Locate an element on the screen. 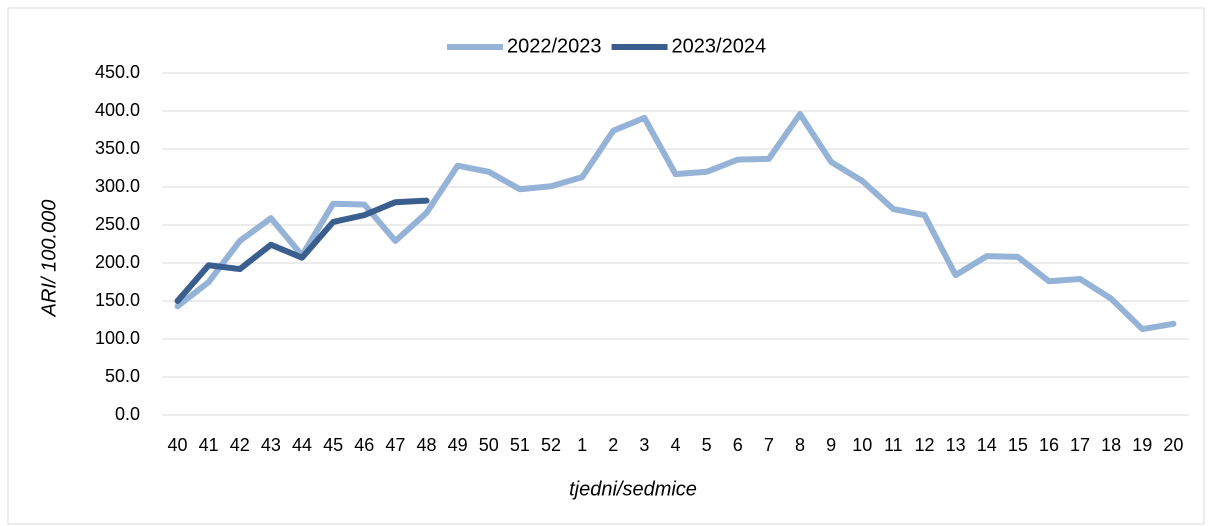 This screenshot has height=526, width=1208. x-tick-label: 41 is located at coordinates (209, 445).